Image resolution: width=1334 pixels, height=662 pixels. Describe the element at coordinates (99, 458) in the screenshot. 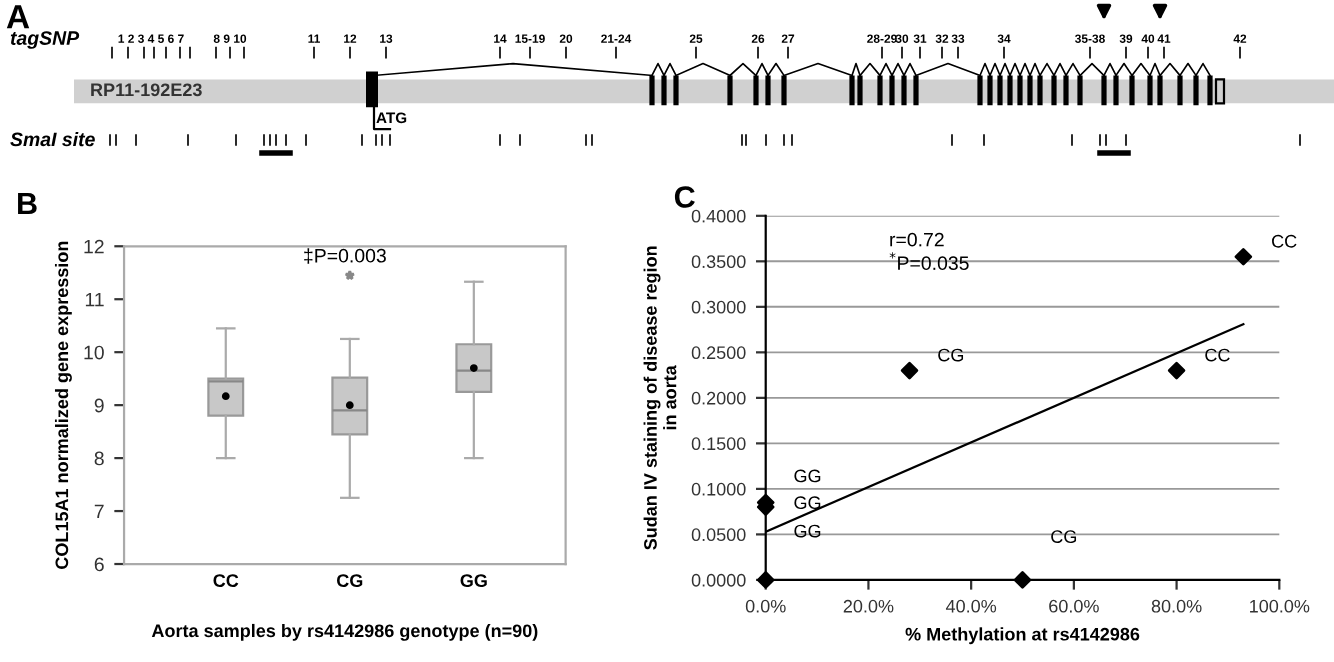

I see `y-tick-label: 8` at that location.